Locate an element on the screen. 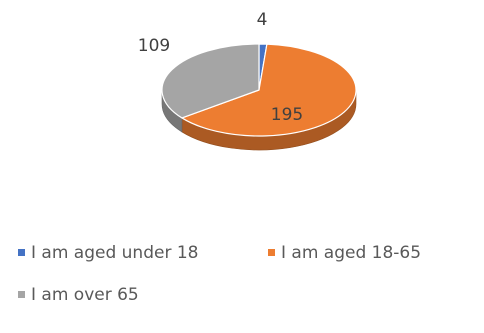  legend-item-i-am-aged-under-18: I am aged under 18 is located at coordinates (108, 253).